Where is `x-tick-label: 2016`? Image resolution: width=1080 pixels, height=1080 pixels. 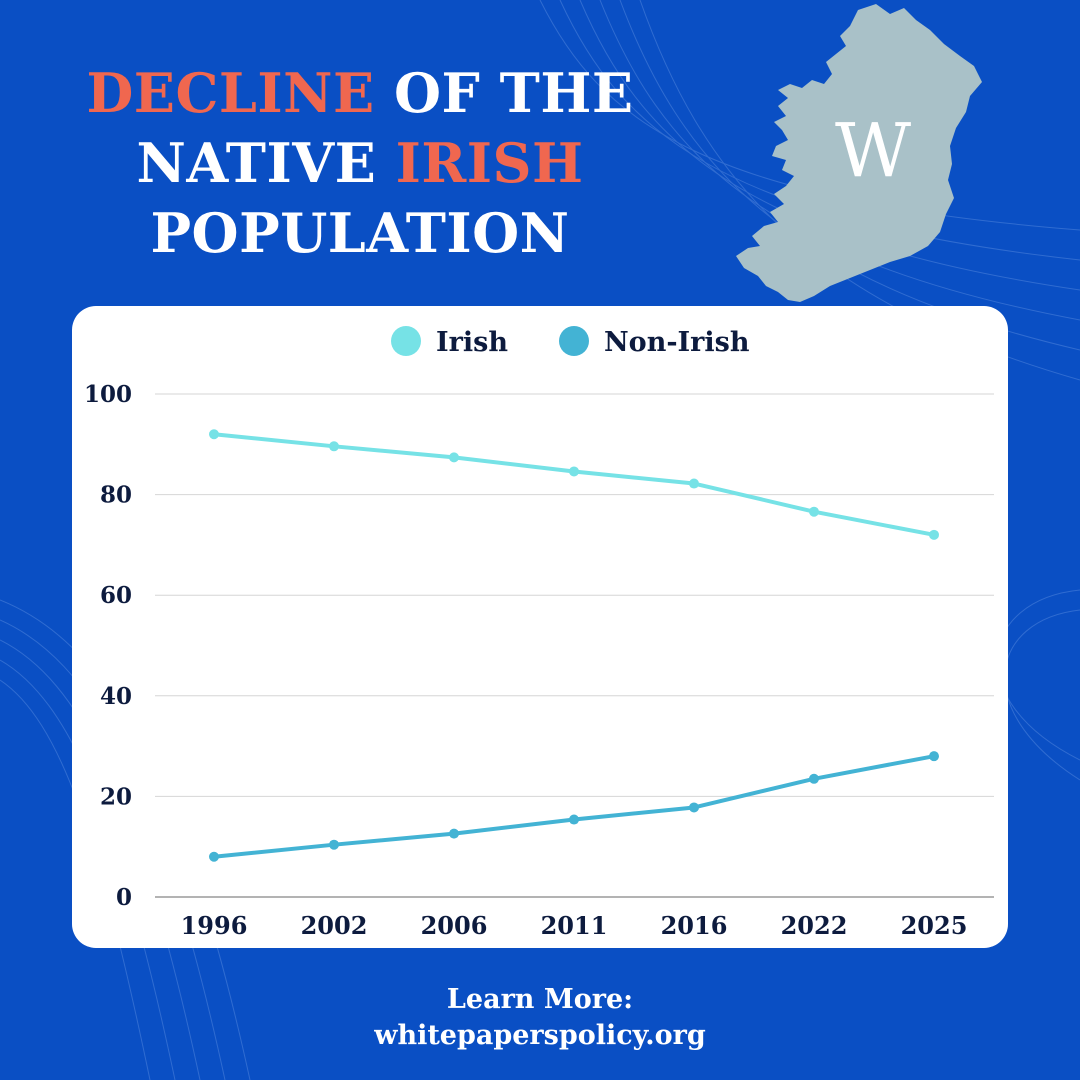
x-tick-label: 2016 is located at coordinates (694, 925).